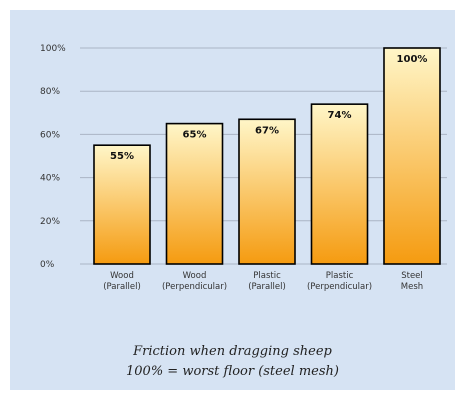  Describe the element at coordinates (53, 49) in the screenshot. I see `y-tick-label: 100%` at that location.